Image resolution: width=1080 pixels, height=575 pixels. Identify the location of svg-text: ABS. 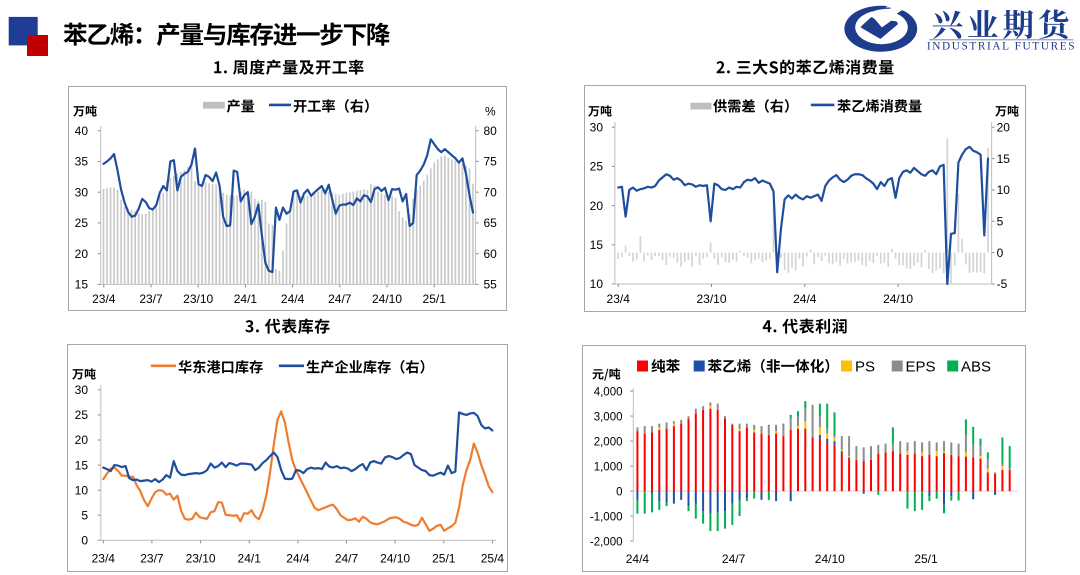
(976, 367).